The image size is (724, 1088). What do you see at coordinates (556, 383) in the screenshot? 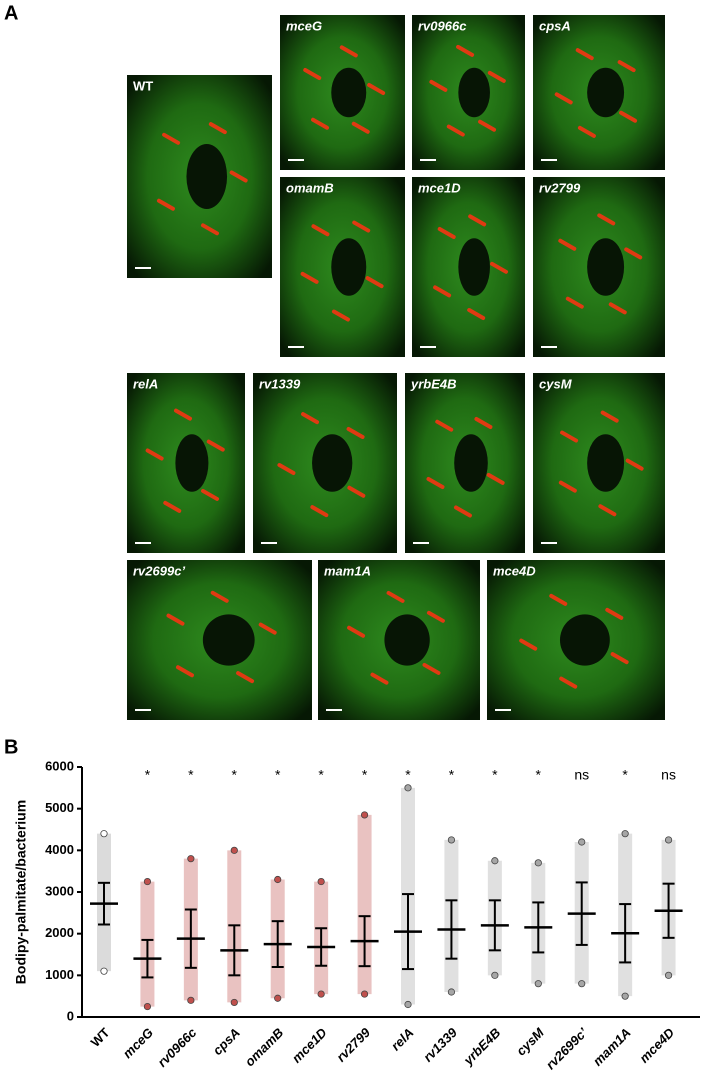
I see `image-label: cysM` at bounding box center [556, 383].